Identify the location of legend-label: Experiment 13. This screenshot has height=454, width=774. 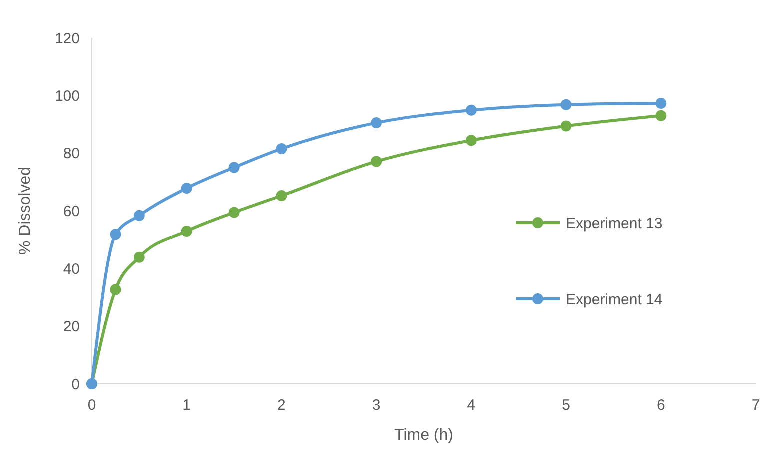
(614, 223).